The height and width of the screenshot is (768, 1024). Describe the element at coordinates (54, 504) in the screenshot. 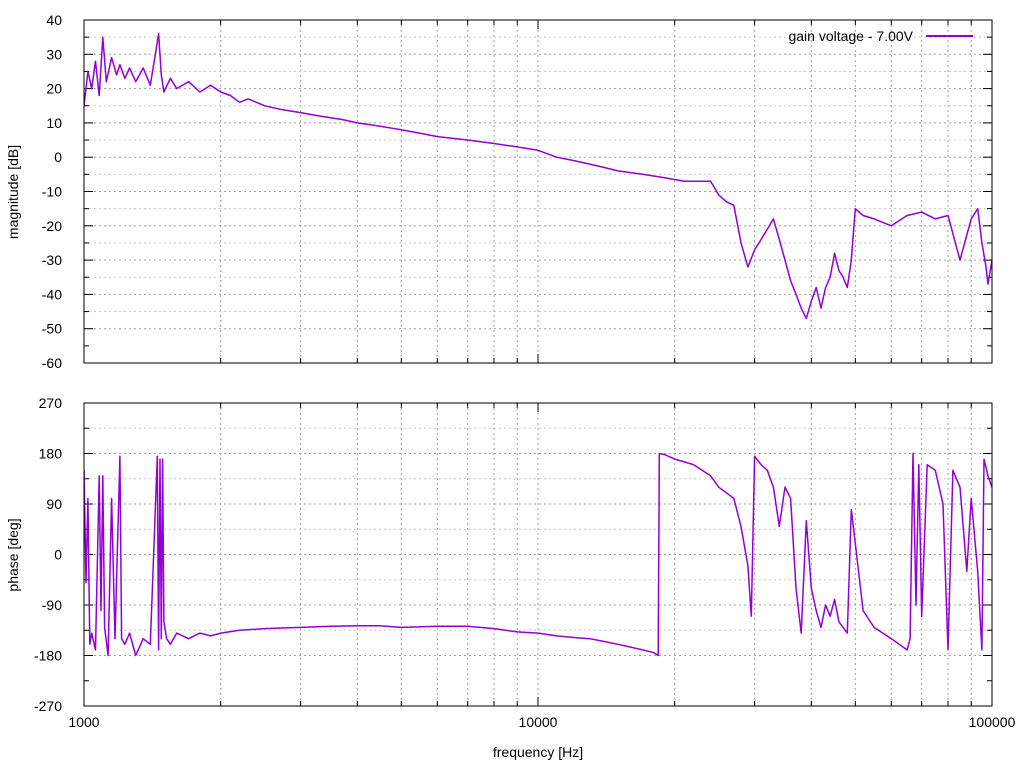

I see `y-tick-label: 90` at that location.